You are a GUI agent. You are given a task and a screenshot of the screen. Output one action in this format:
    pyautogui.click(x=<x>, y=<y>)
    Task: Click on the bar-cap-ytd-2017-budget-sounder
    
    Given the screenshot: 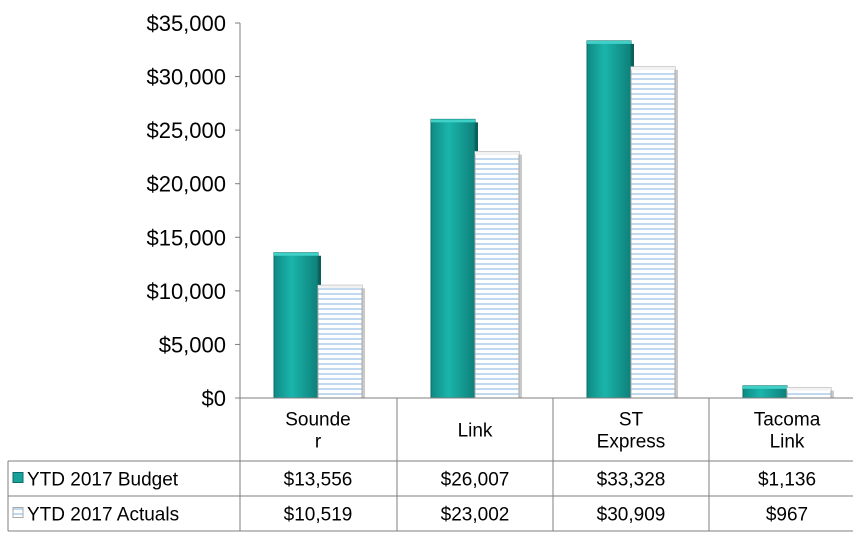 What is the action you would take?
    pyautogui.click(x=296, y=254)
    